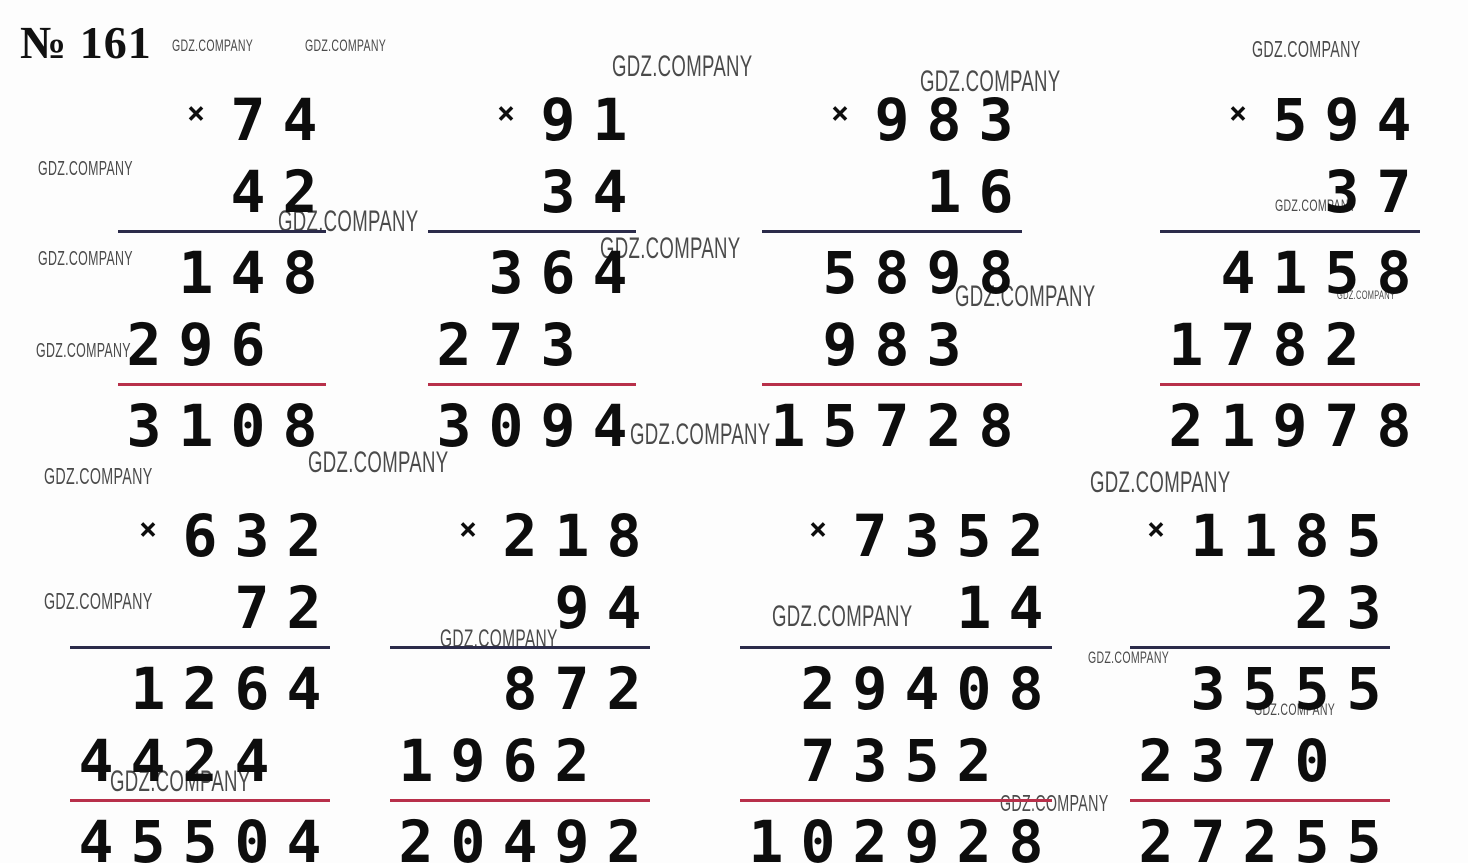 Image resolution: width=1468 pixels, height=863 pixels. What do you see at coordinates (1290, 192) in the screenshot?
I see `calc-row: 00037` at bounding box center [1290, 192].